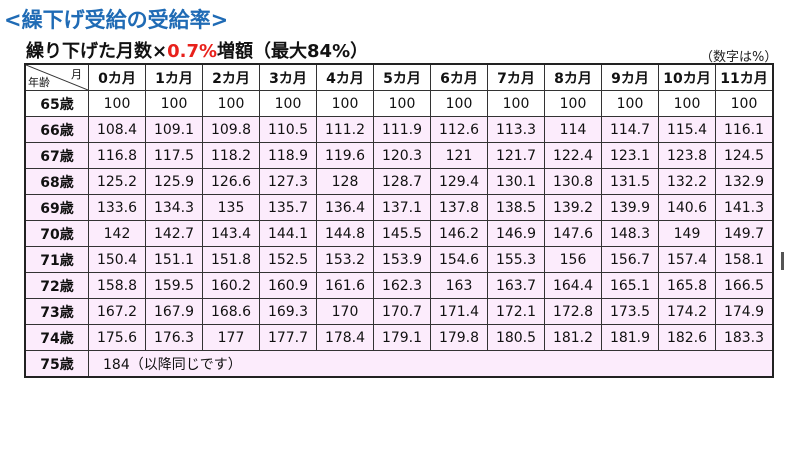  I want to click on rate-cell: 165.8, so click(687, 285).